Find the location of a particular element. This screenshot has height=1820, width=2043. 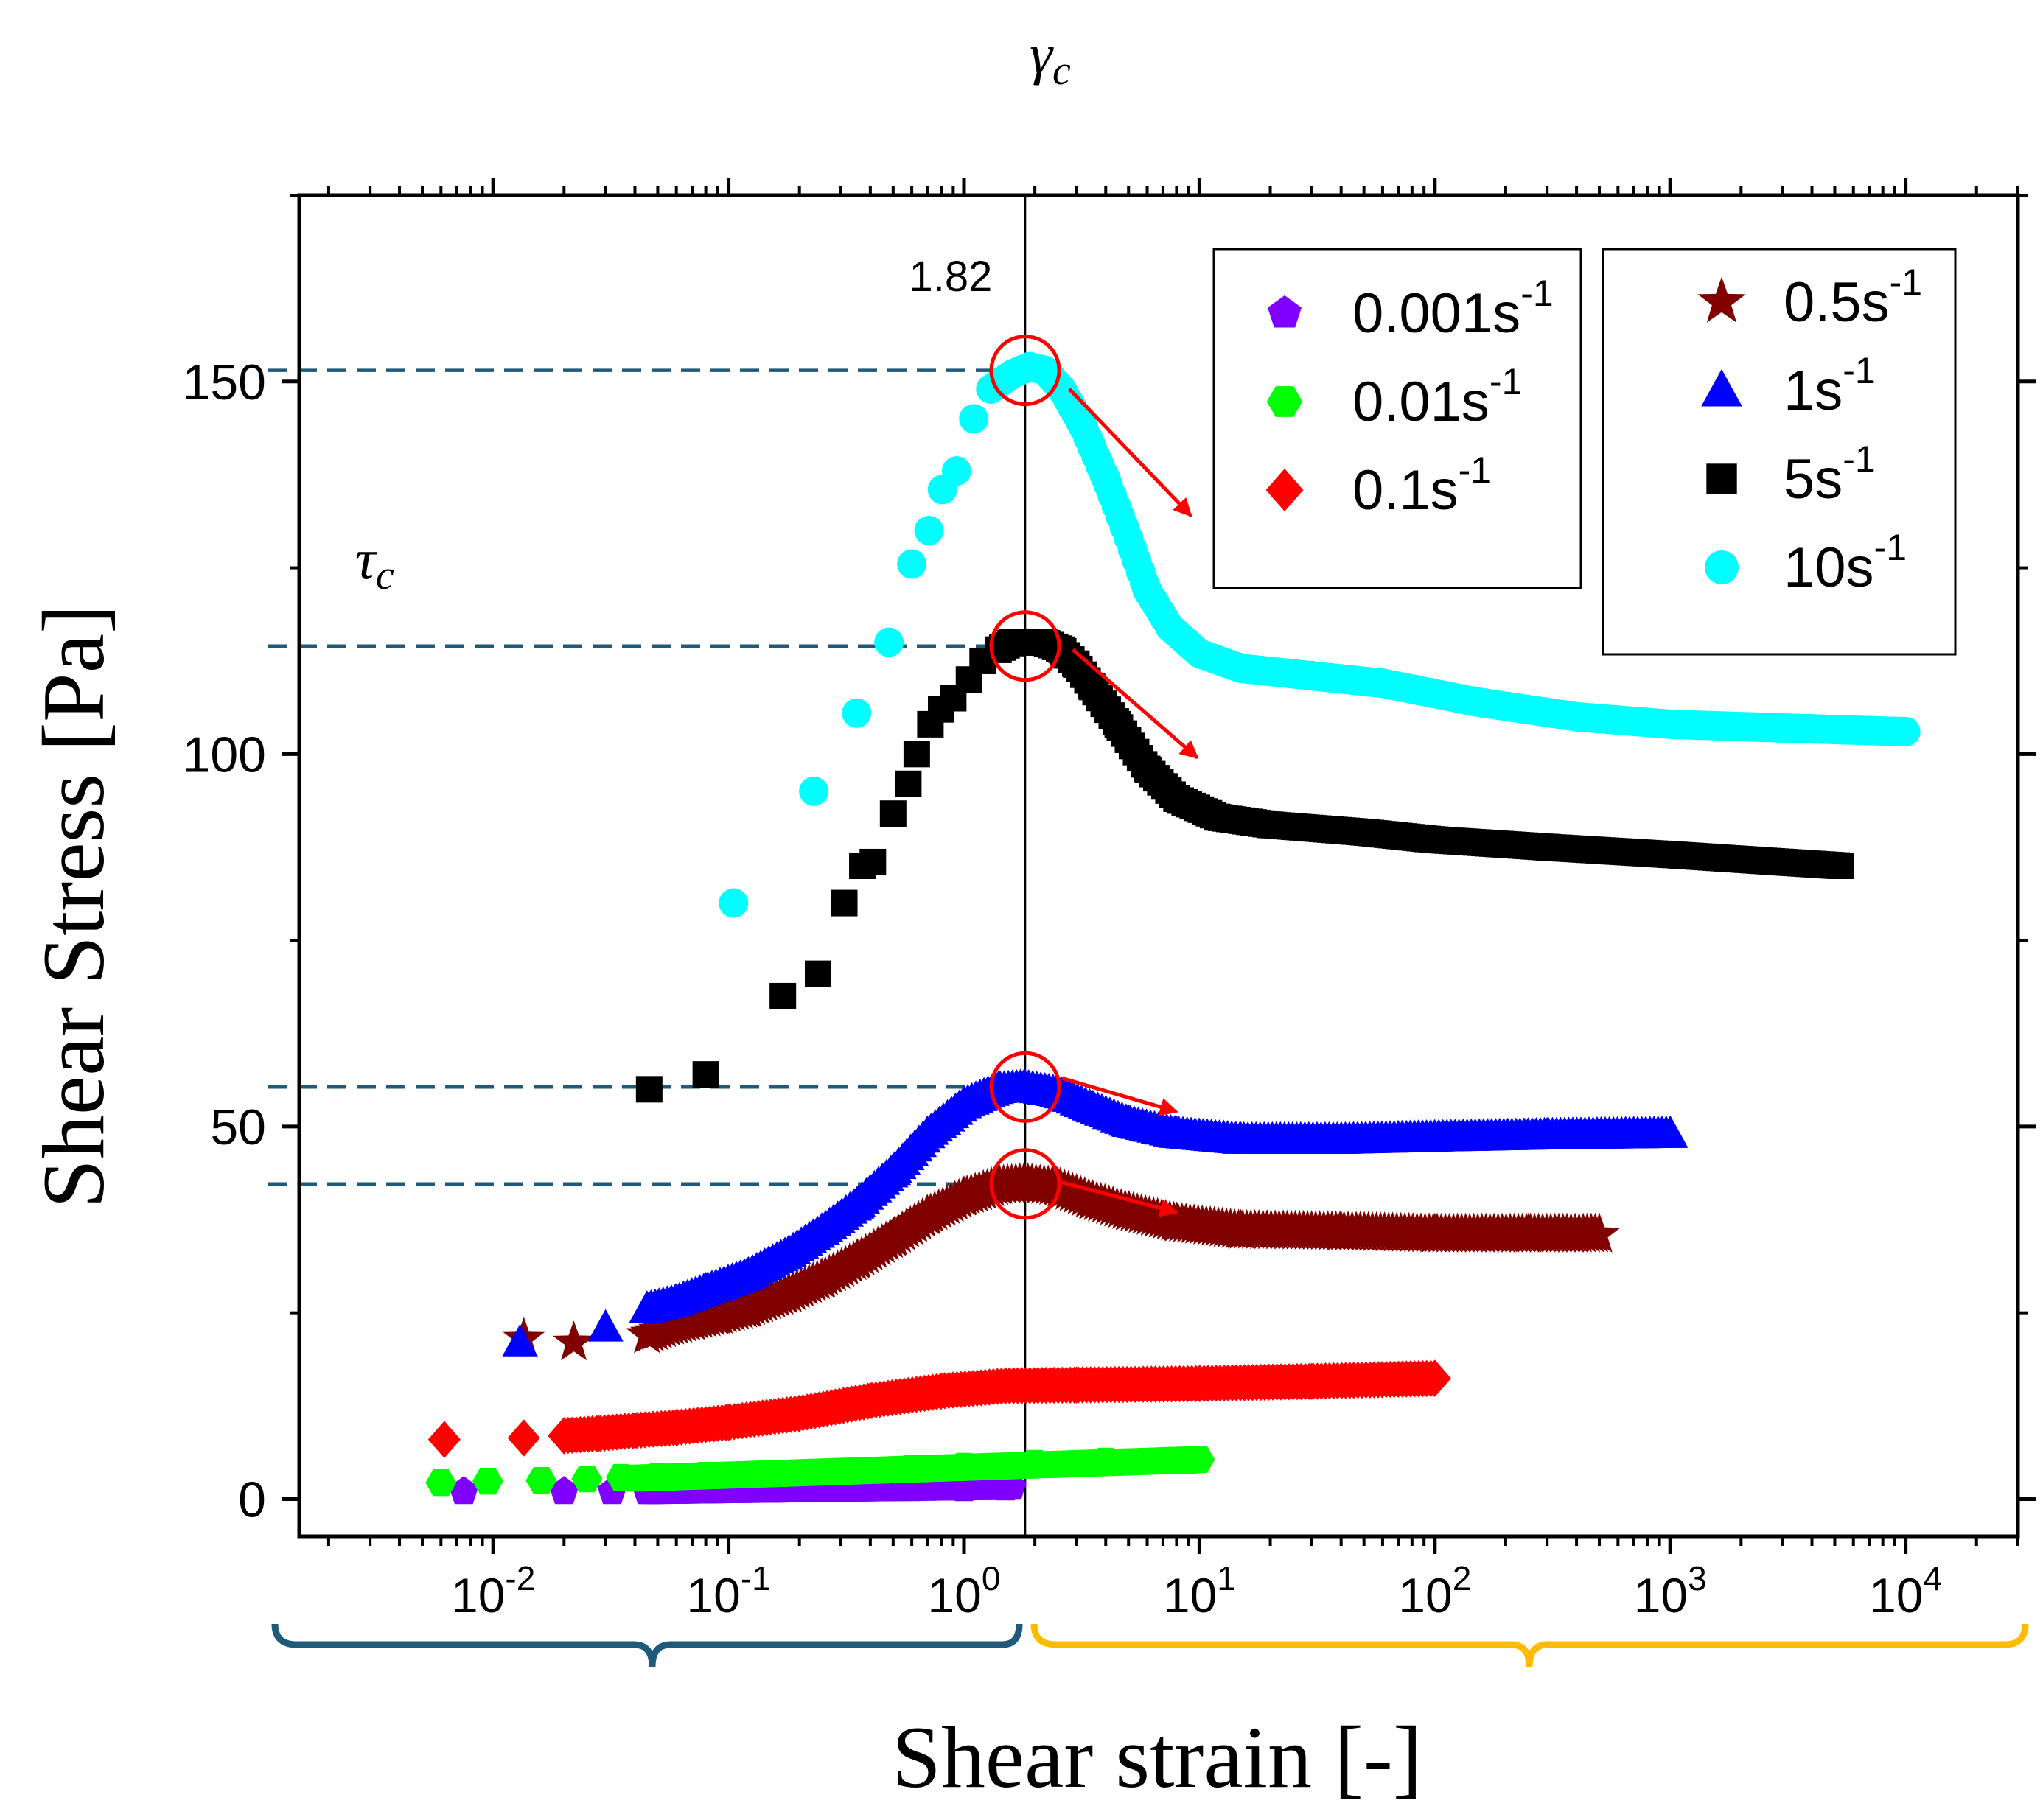

legend-label-s1: 1s-1 is located at coordinates (1830, 386).